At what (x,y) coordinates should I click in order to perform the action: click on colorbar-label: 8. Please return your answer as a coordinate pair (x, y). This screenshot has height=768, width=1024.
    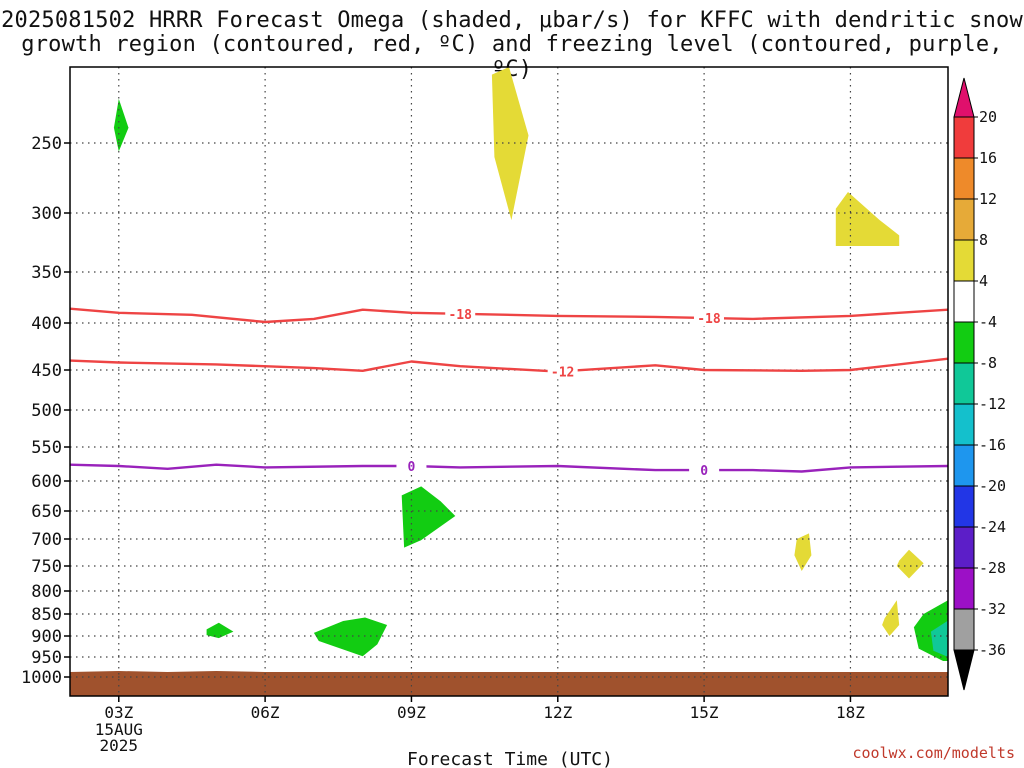
    Looking at the image, I should click on (983, 240).